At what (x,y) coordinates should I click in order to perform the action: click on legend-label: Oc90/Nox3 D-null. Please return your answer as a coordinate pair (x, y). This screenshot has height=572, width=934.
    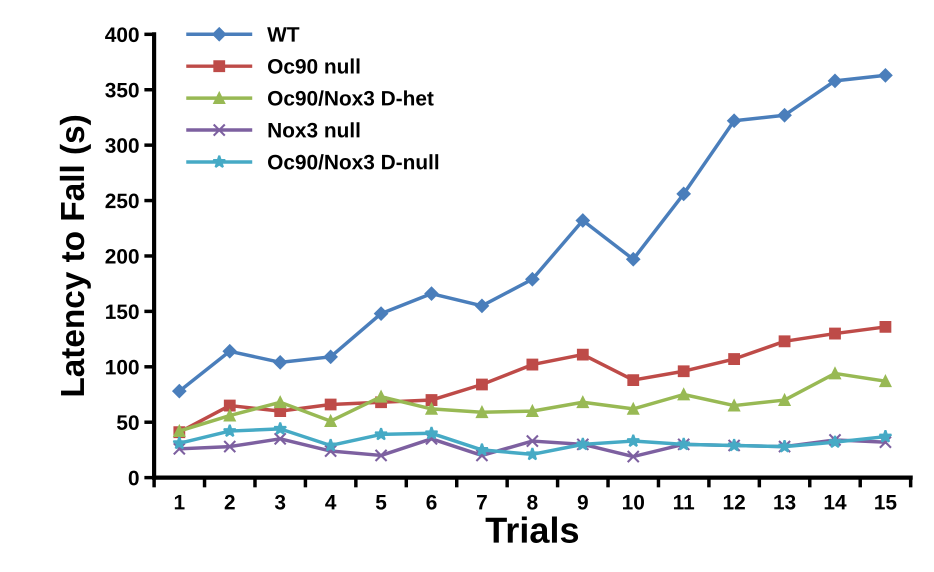
    Looking at the image, I should click on (353, 162).